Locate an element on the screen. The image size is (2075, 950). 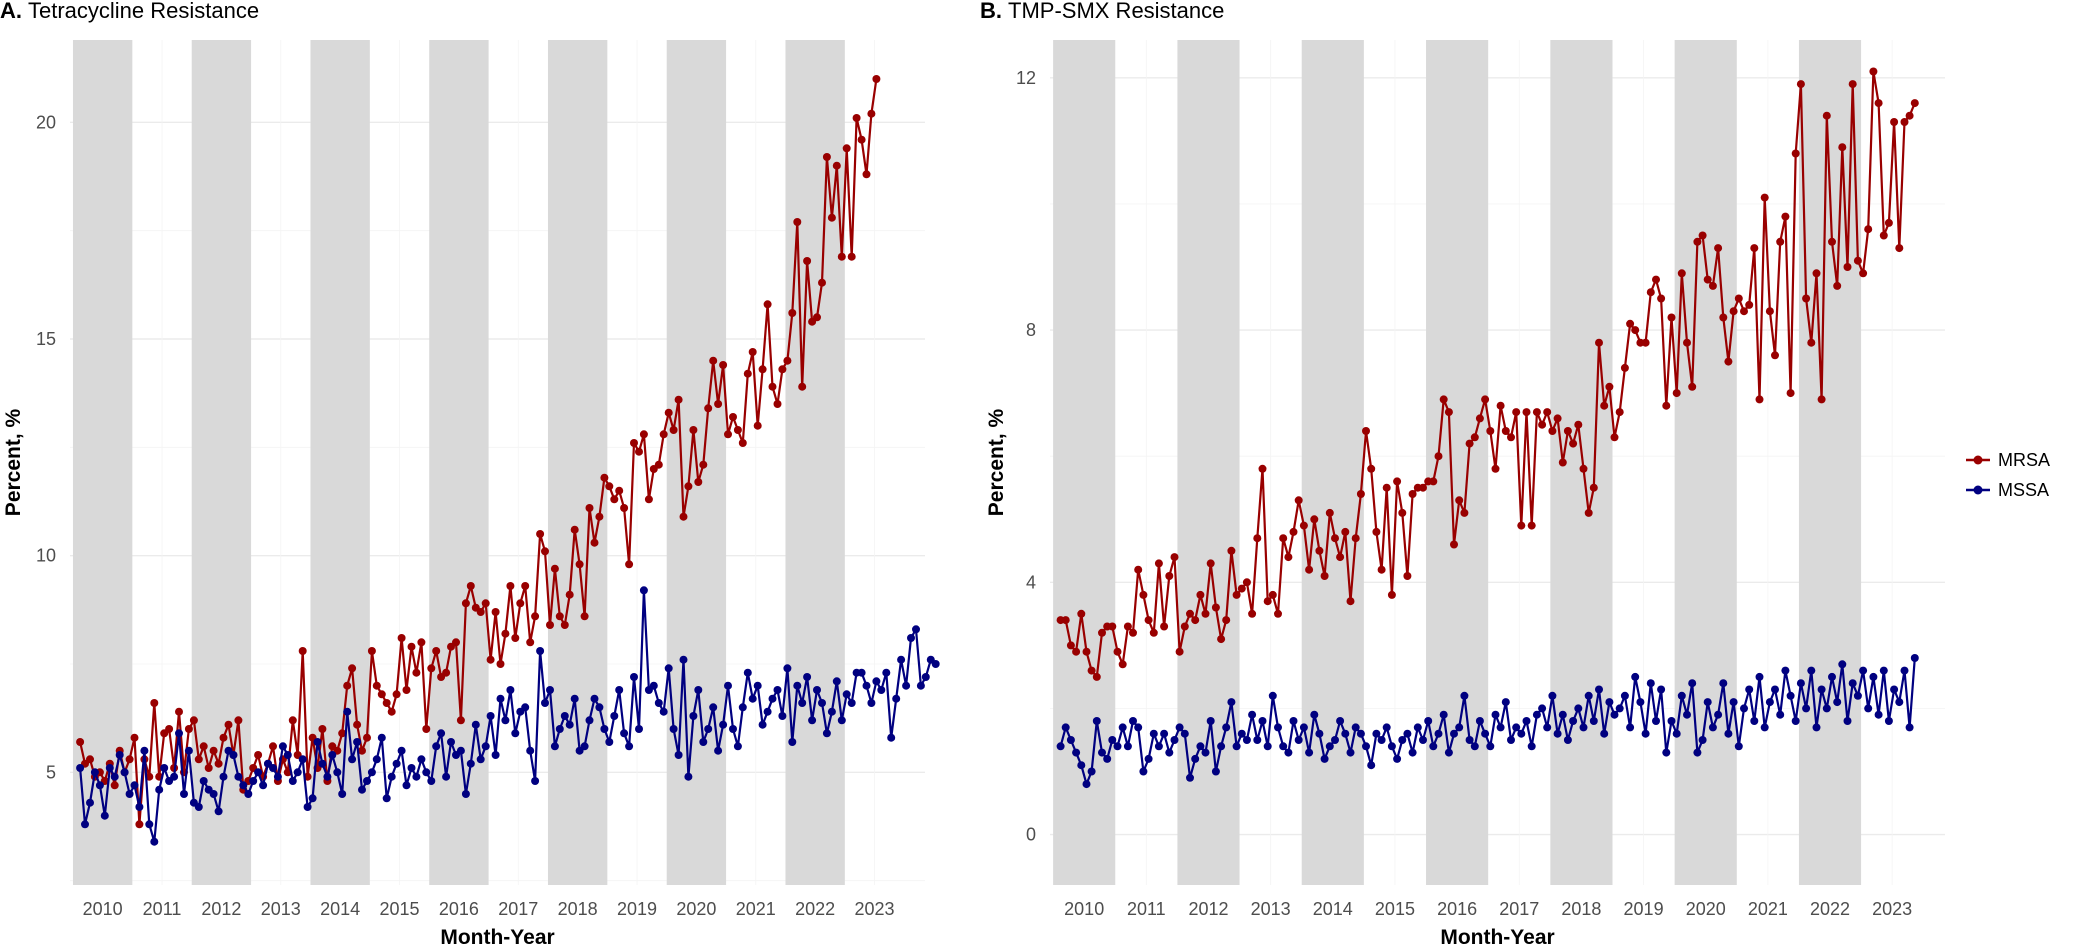
b-x-tick-label: 2022 is located at coordinates (1830, 909).